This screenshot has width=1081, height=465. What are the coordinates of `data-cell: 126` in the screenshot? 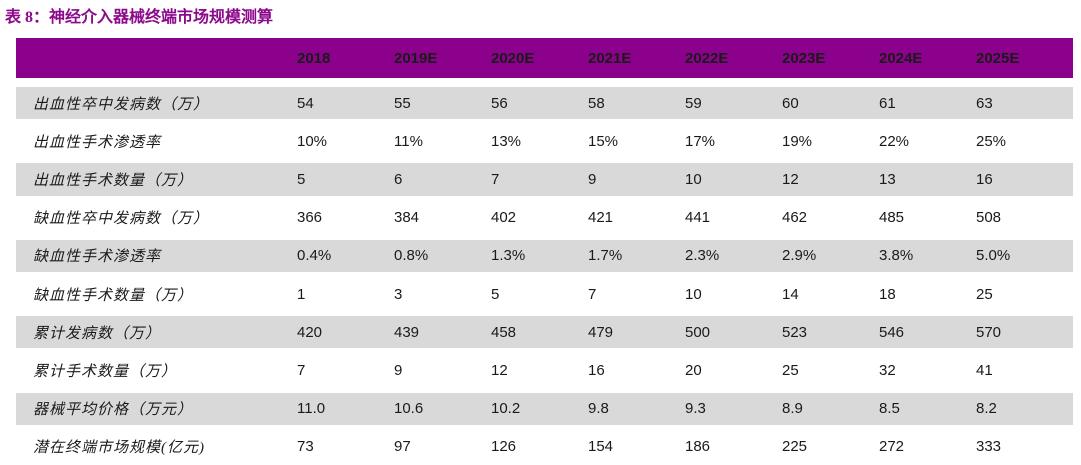 It's located at (504, 447).